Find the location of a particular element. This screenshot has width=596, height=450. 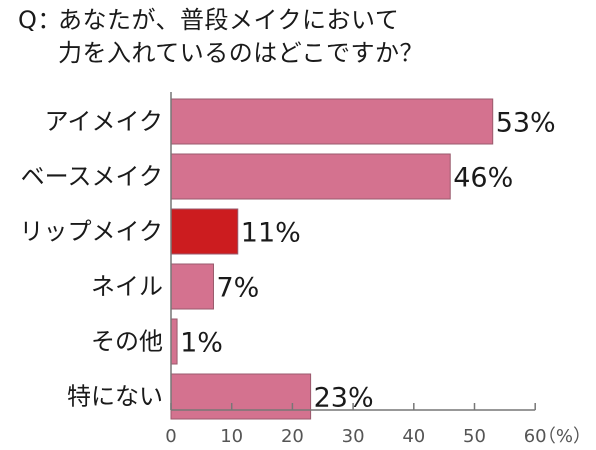

chart-title: Q： あなたが、普段メイクにおいて 力を入れているのはどこですか？ is located at coordinates (303, 37).